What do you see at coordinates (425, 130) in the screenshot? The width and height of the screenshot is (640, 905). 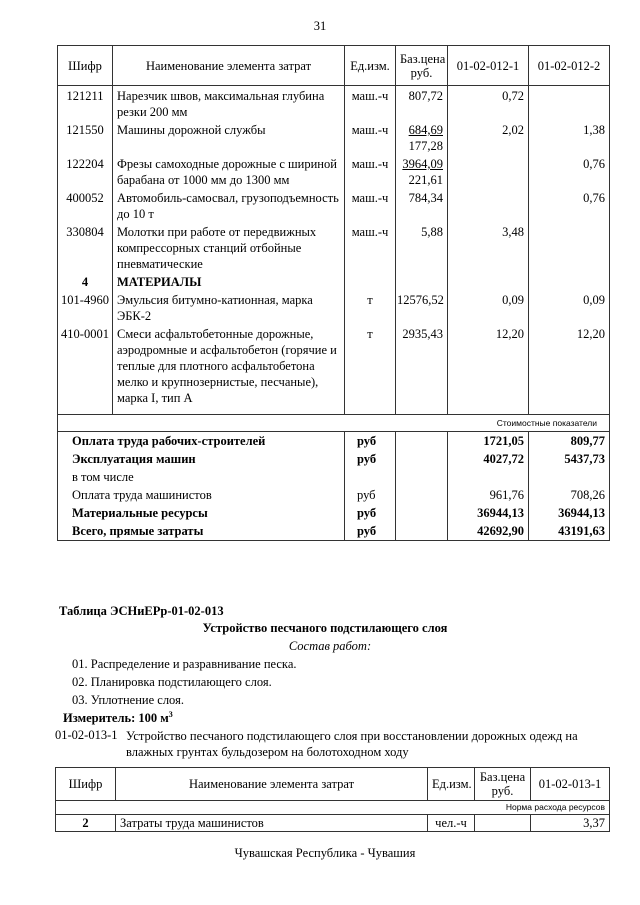 I see `price-value: 684,69` at bounding box center [425, 130].